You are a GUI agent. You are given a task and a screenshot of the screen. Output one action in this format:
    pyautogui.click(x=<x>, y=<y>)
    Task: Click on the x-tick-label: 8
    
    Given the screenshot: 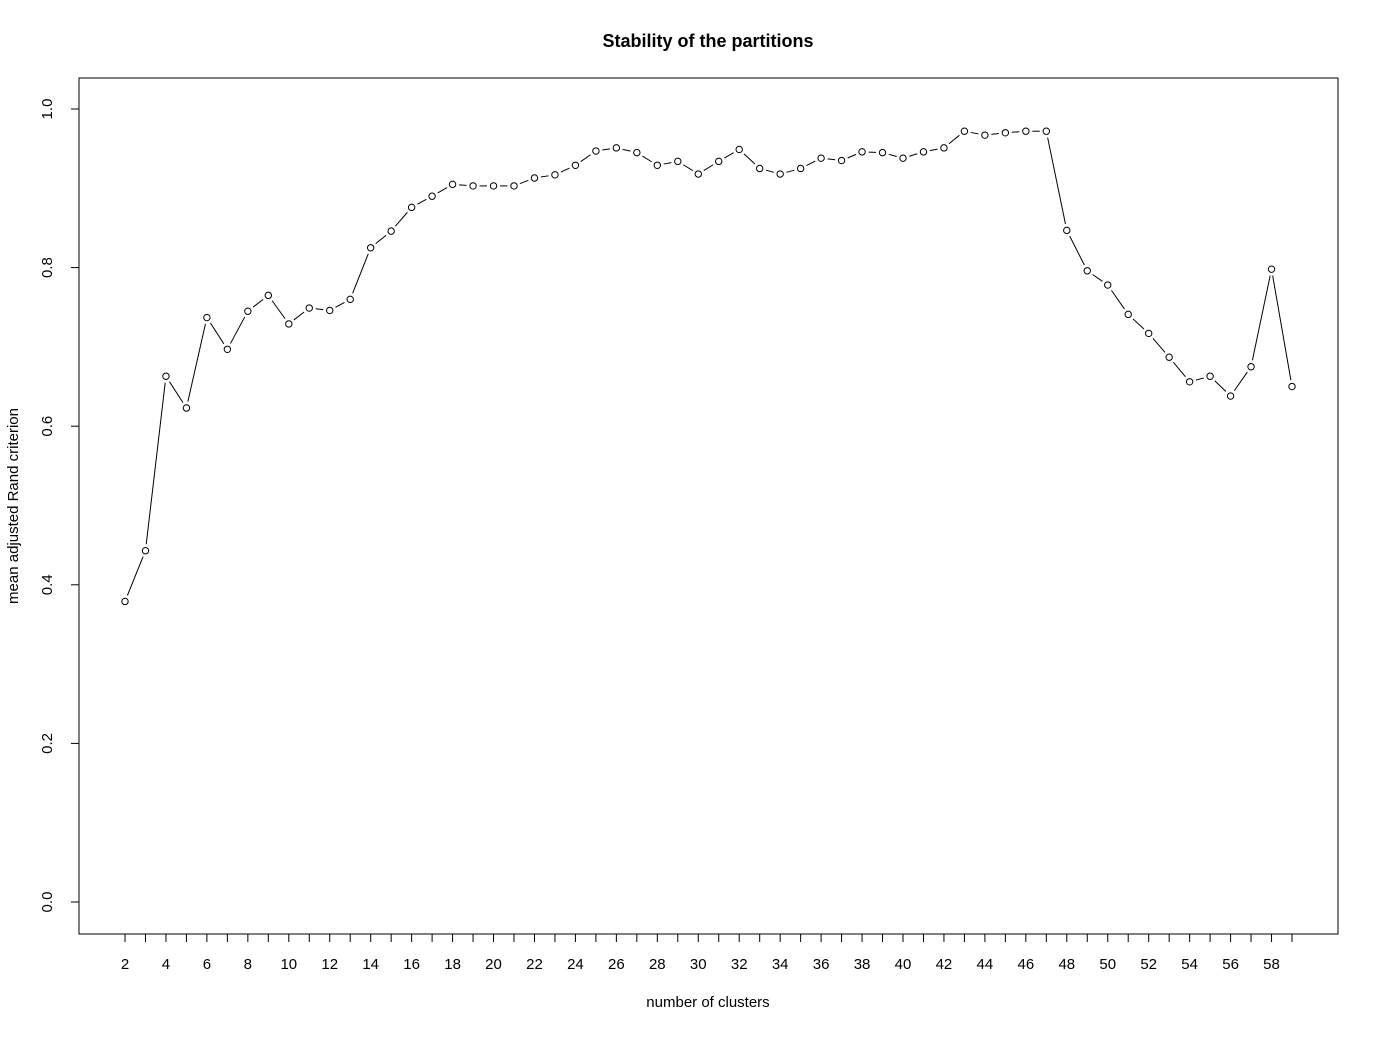 What is the action you would take?
    pyautogui.click(x=248, y=964)
    